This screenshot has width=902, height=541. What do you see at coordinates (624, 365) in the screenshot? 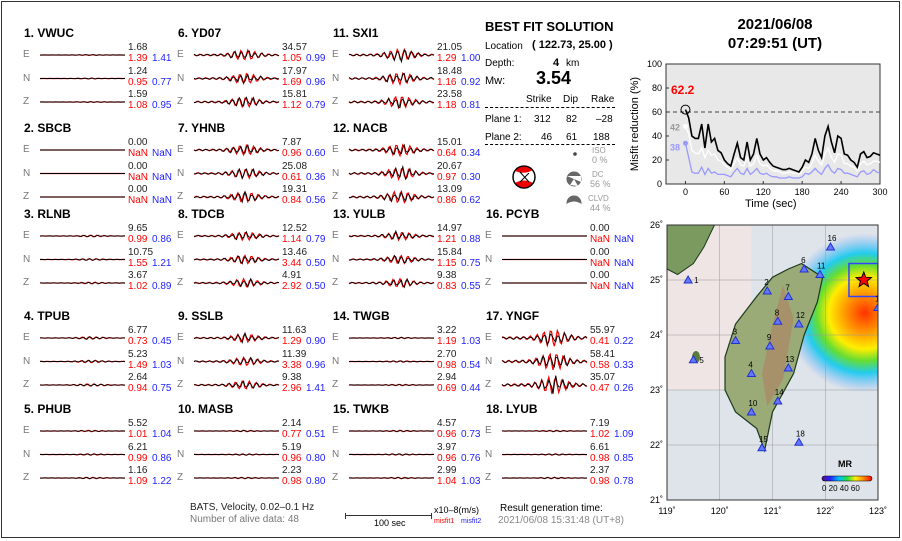
I see `misfit2-value: 0.33` at bounding box center [624, 365].